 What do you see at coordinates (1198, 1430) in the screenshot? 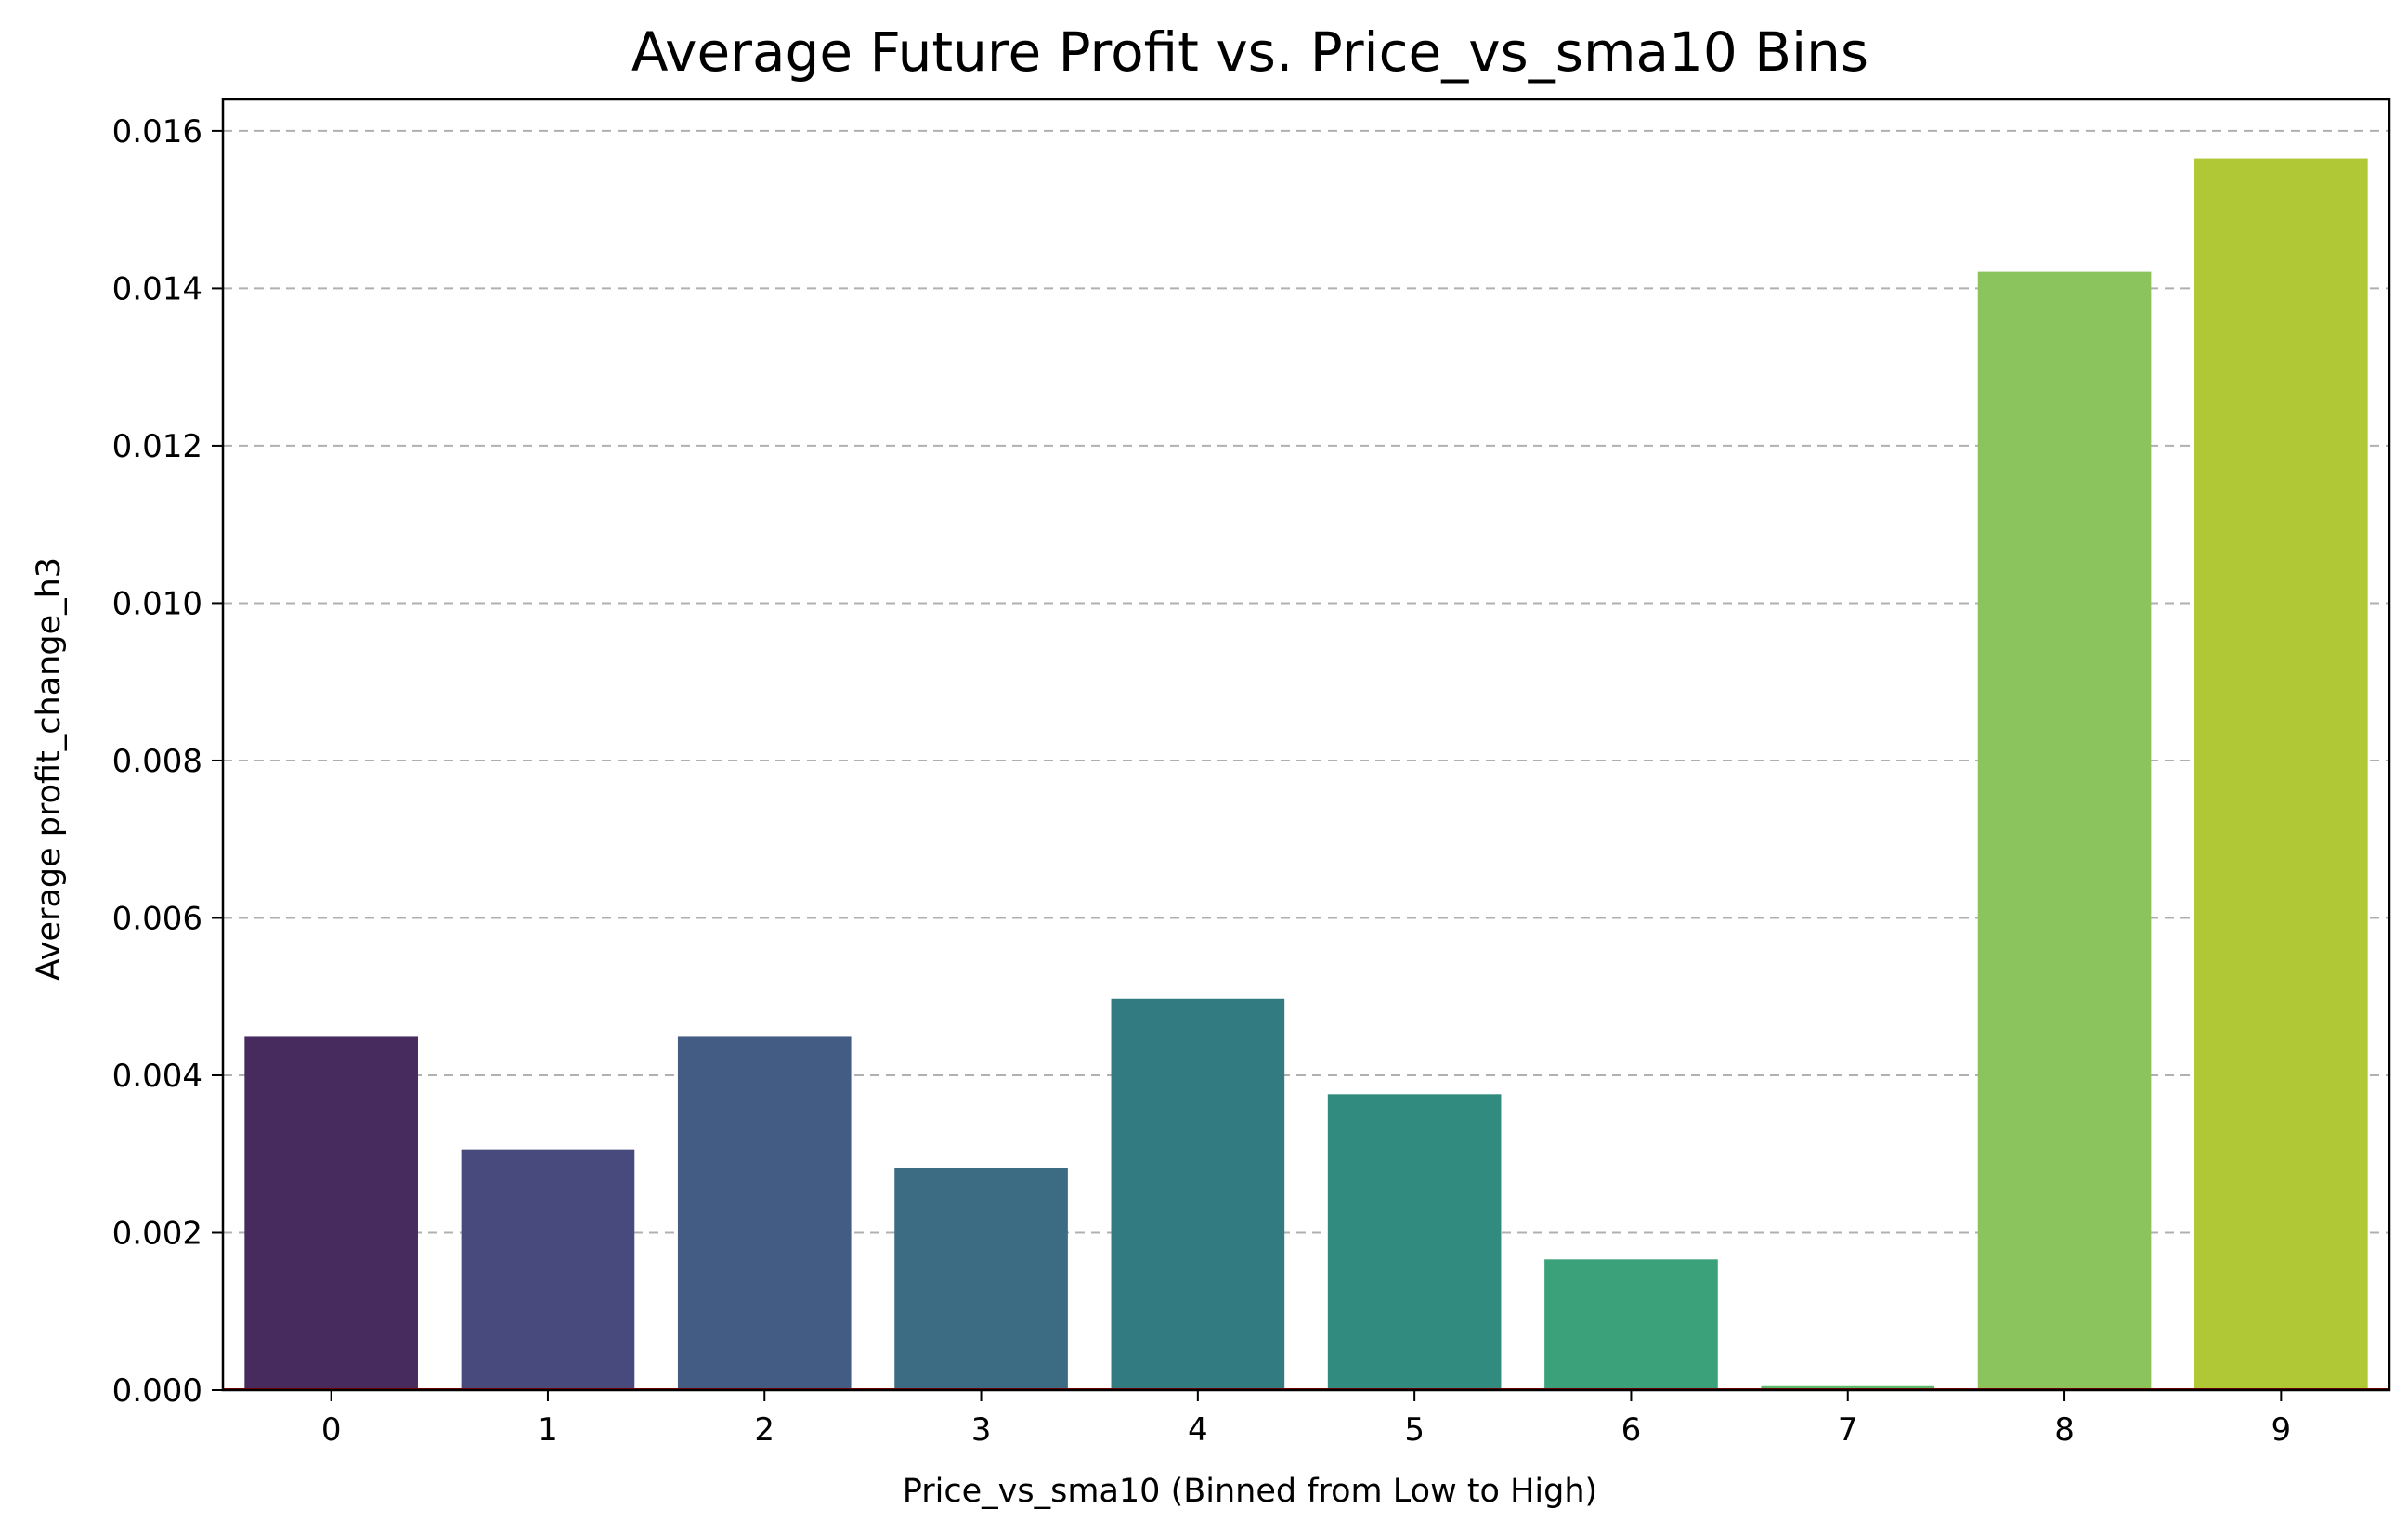
I see `x-tick-label: 4` at bounding box center [1198, 1430].